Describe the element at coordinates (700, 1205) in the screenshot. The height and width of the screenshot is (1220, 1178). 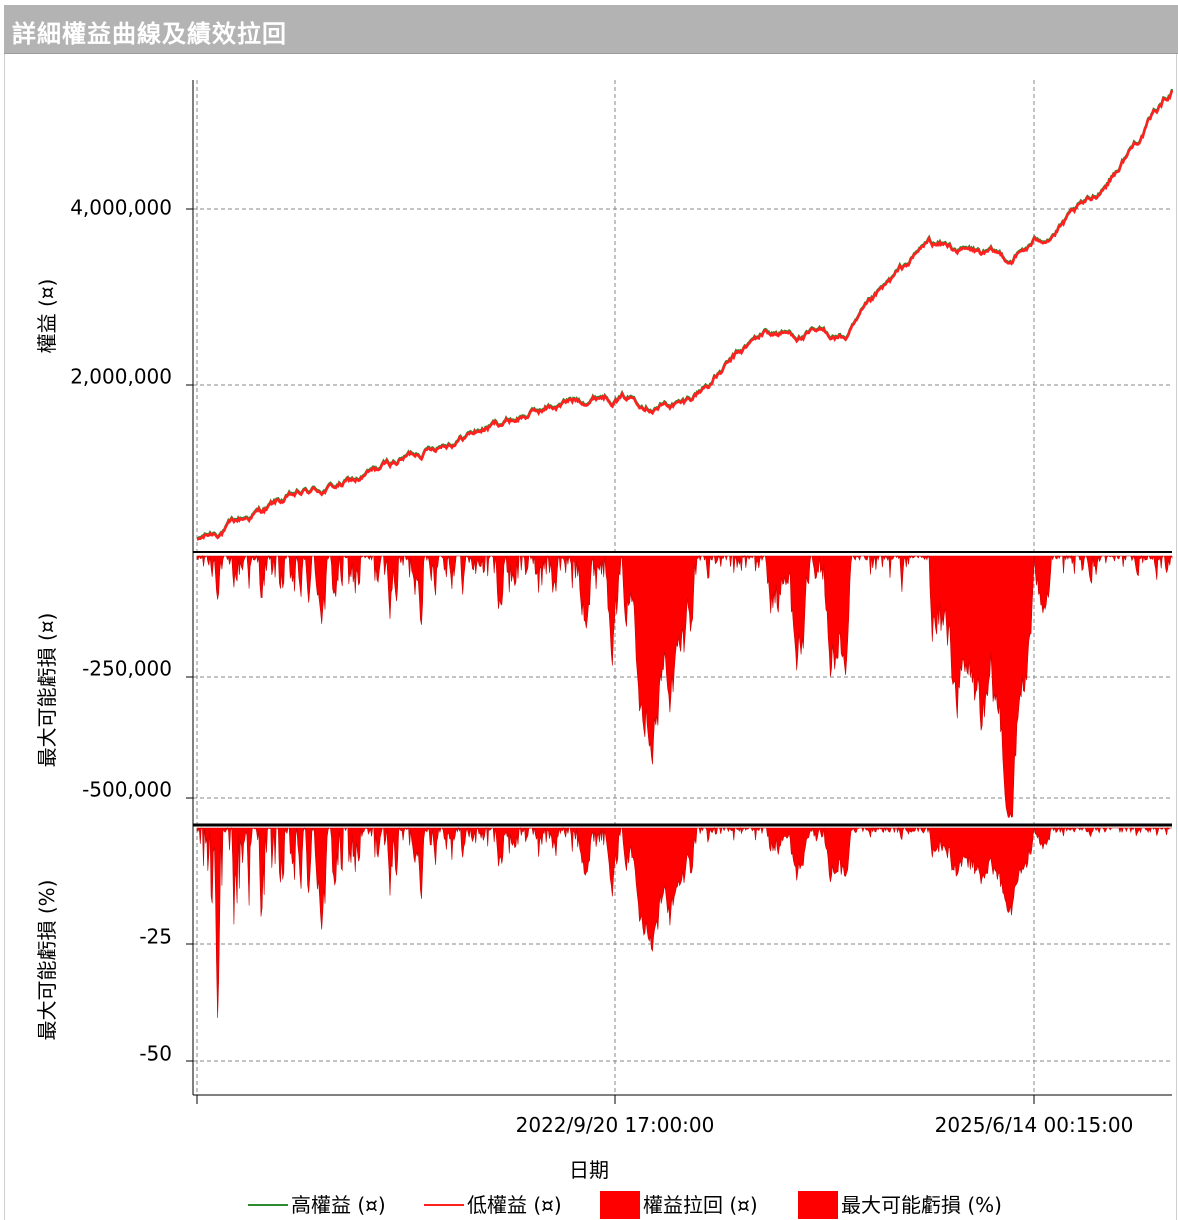
I see `legend-label-drawdown: 權益拉回 (¤)` at that location.